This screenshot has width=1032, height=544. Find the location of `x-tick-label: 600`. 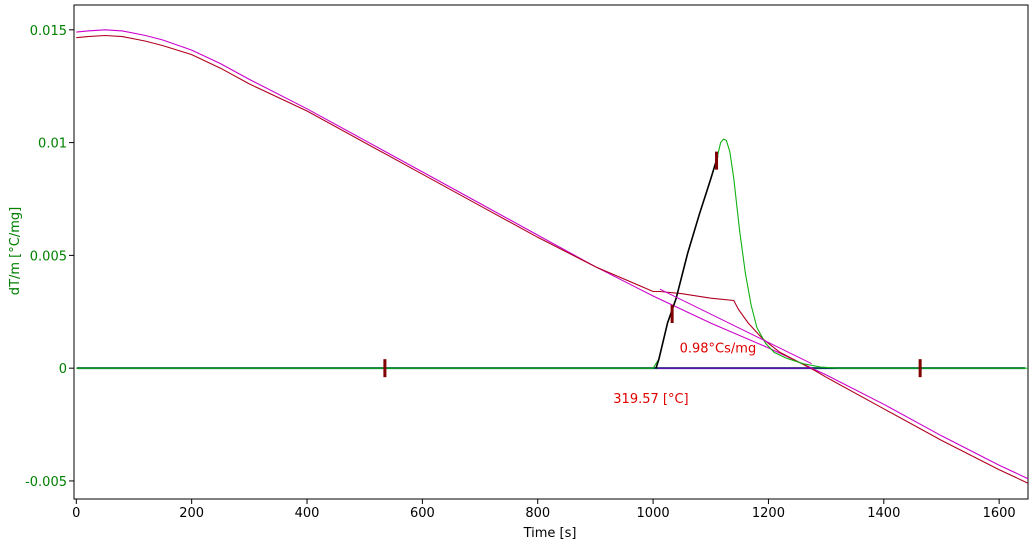

x-tick-label: 600 is located at coordinates (422, 513).